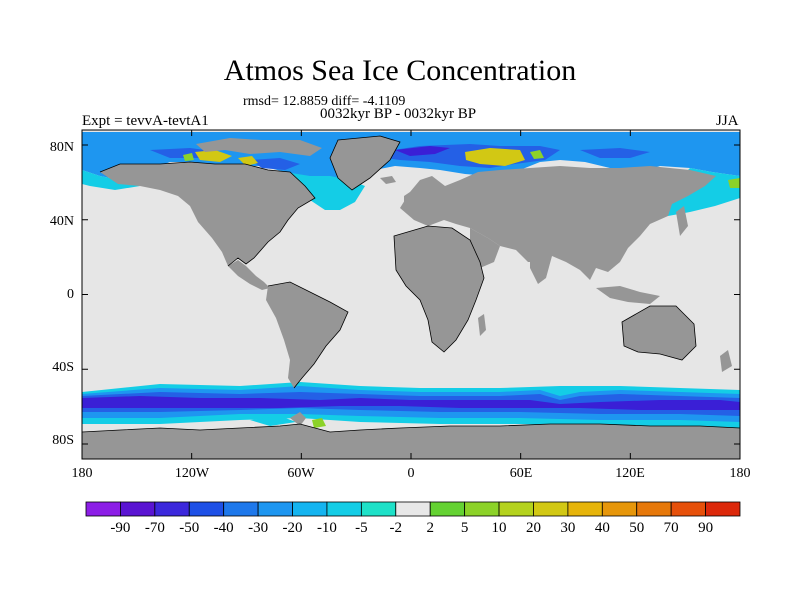 The image size is (800, 600). I want to click on colorbar-label: -90, so click(120, 528).